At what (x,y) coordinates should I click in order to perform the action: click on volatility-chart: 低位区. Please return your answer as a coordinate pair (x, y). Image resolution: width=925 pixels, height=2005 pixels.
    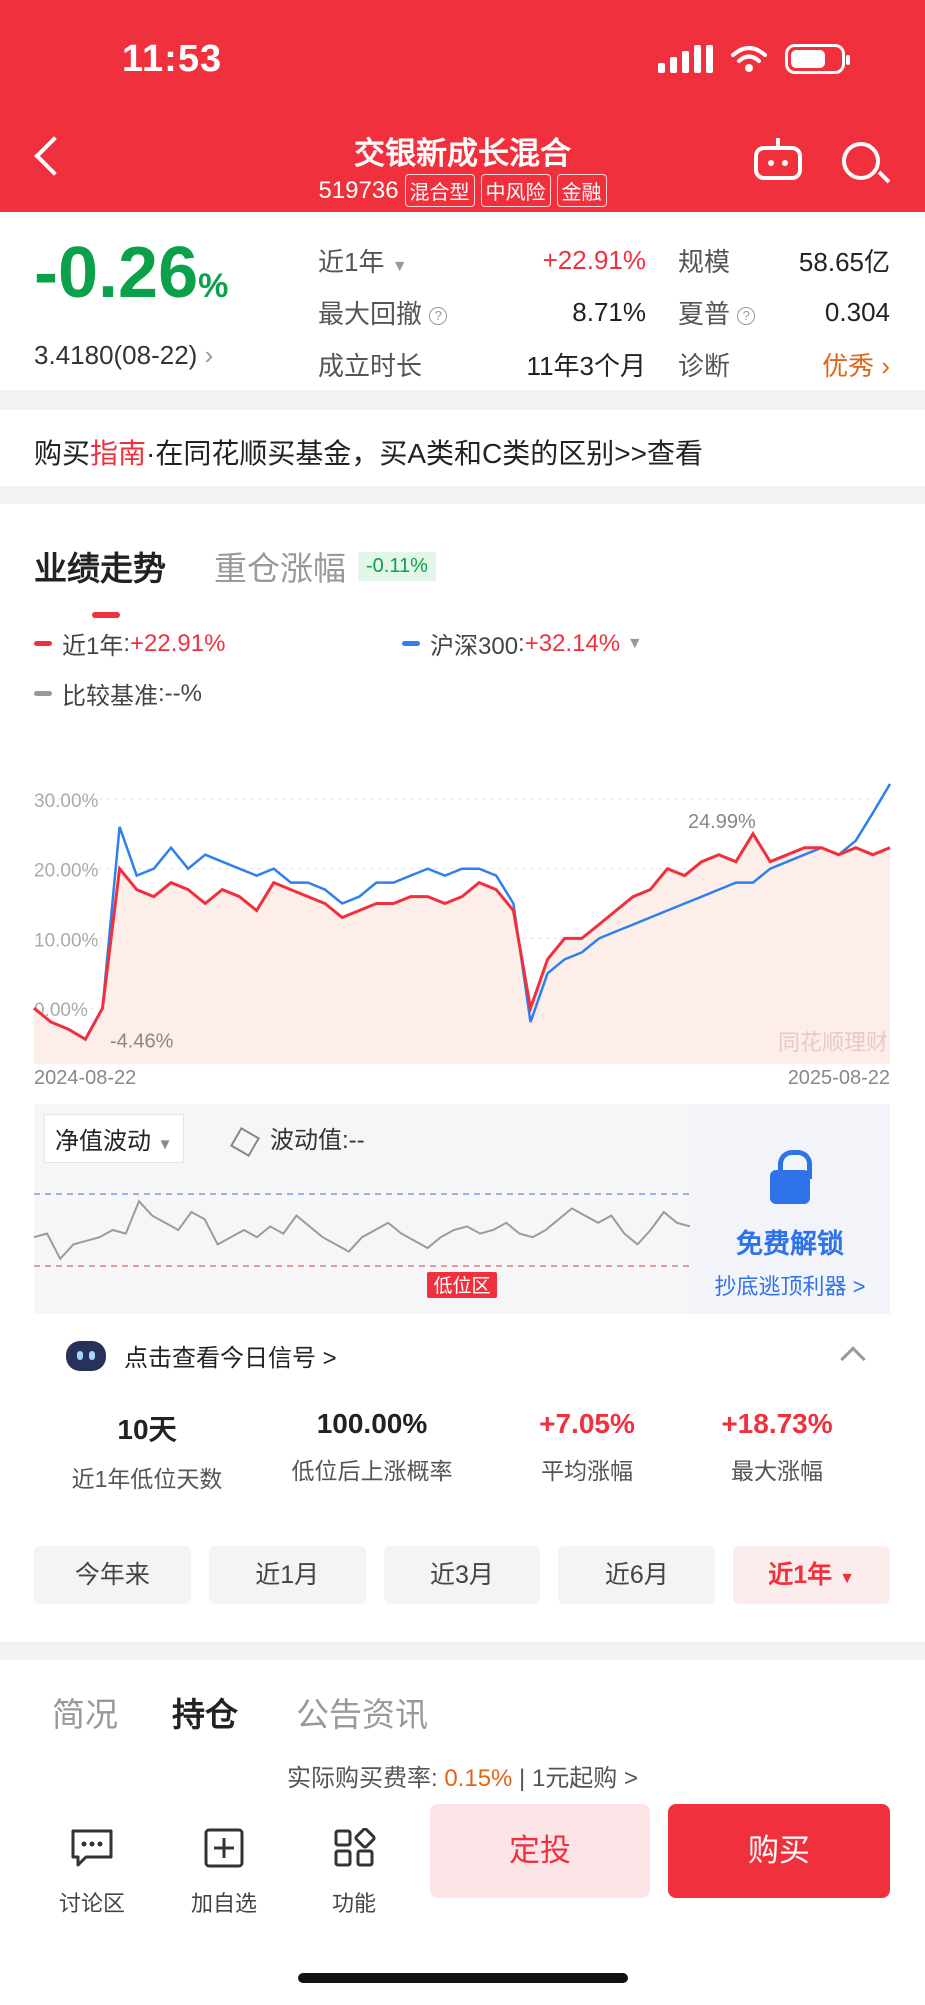
    Looking at the image, I should click on (362, 1245).